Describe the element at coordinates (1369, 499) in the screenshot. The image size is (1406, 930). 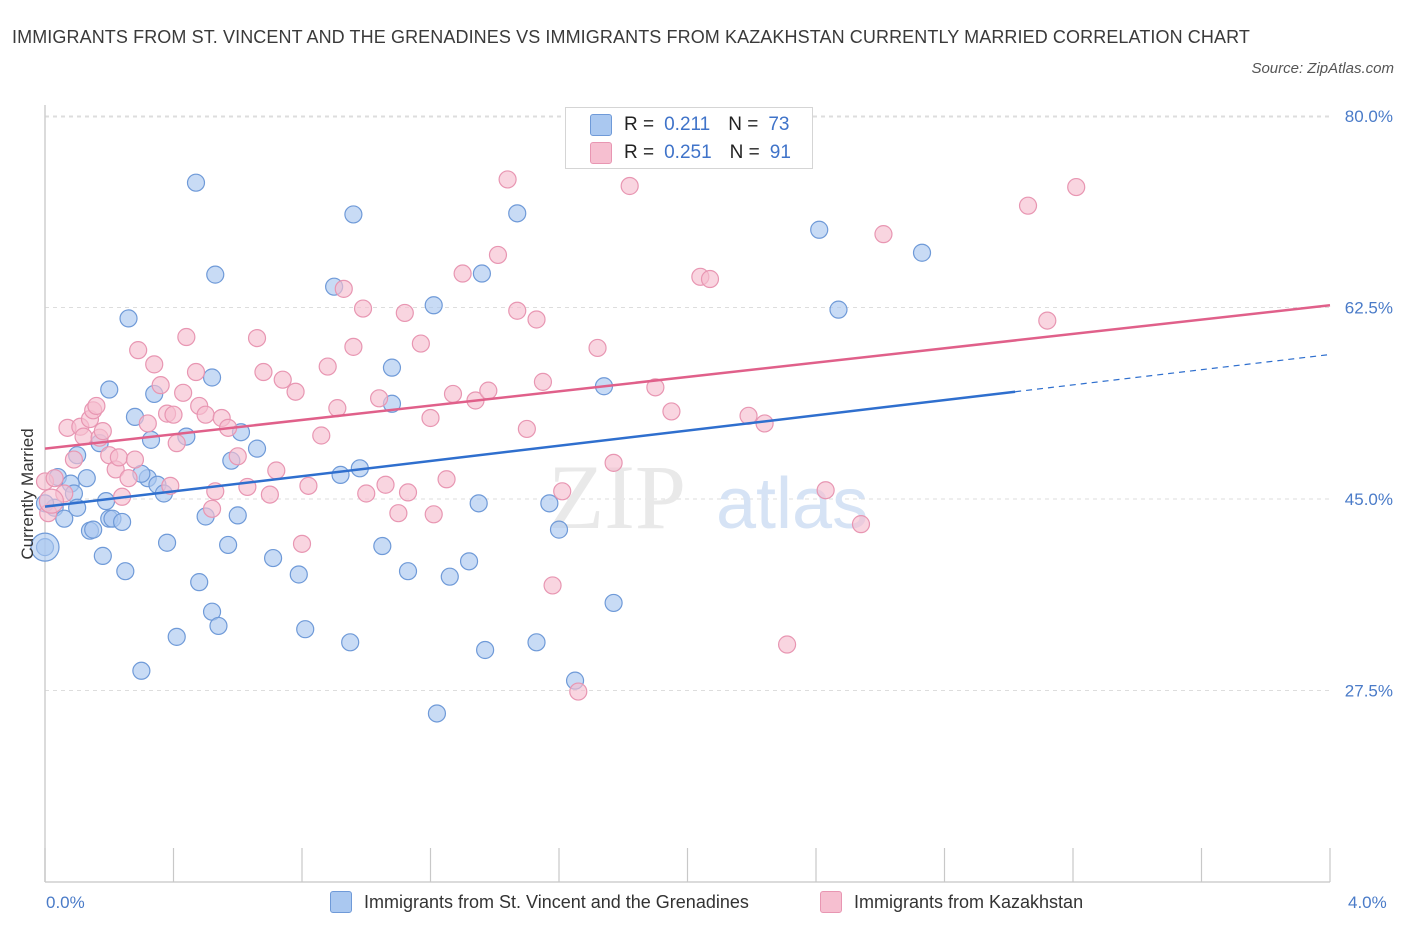
I see `y-tick-label: 45.0%` at that location.